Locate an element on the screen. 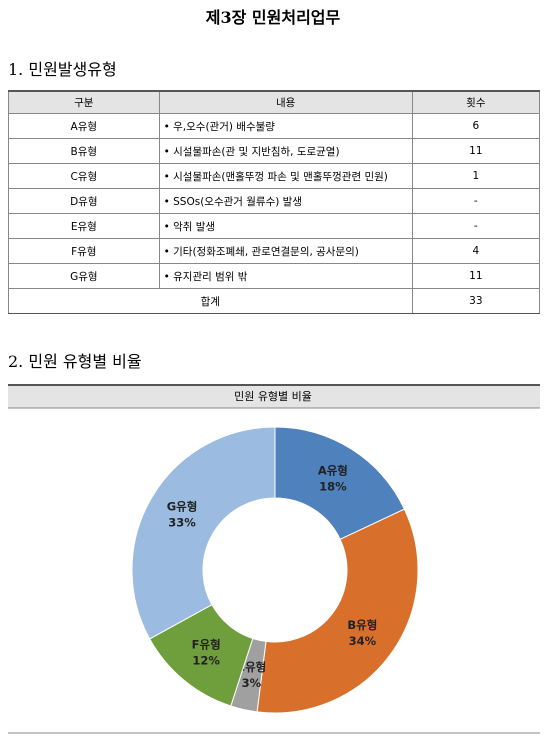 The height and width of the screenshot is (741, 546). row: B유형 • 시설물파손(관 및 지반침하, 도로균열) 11 is located at coordinates (274, 151).